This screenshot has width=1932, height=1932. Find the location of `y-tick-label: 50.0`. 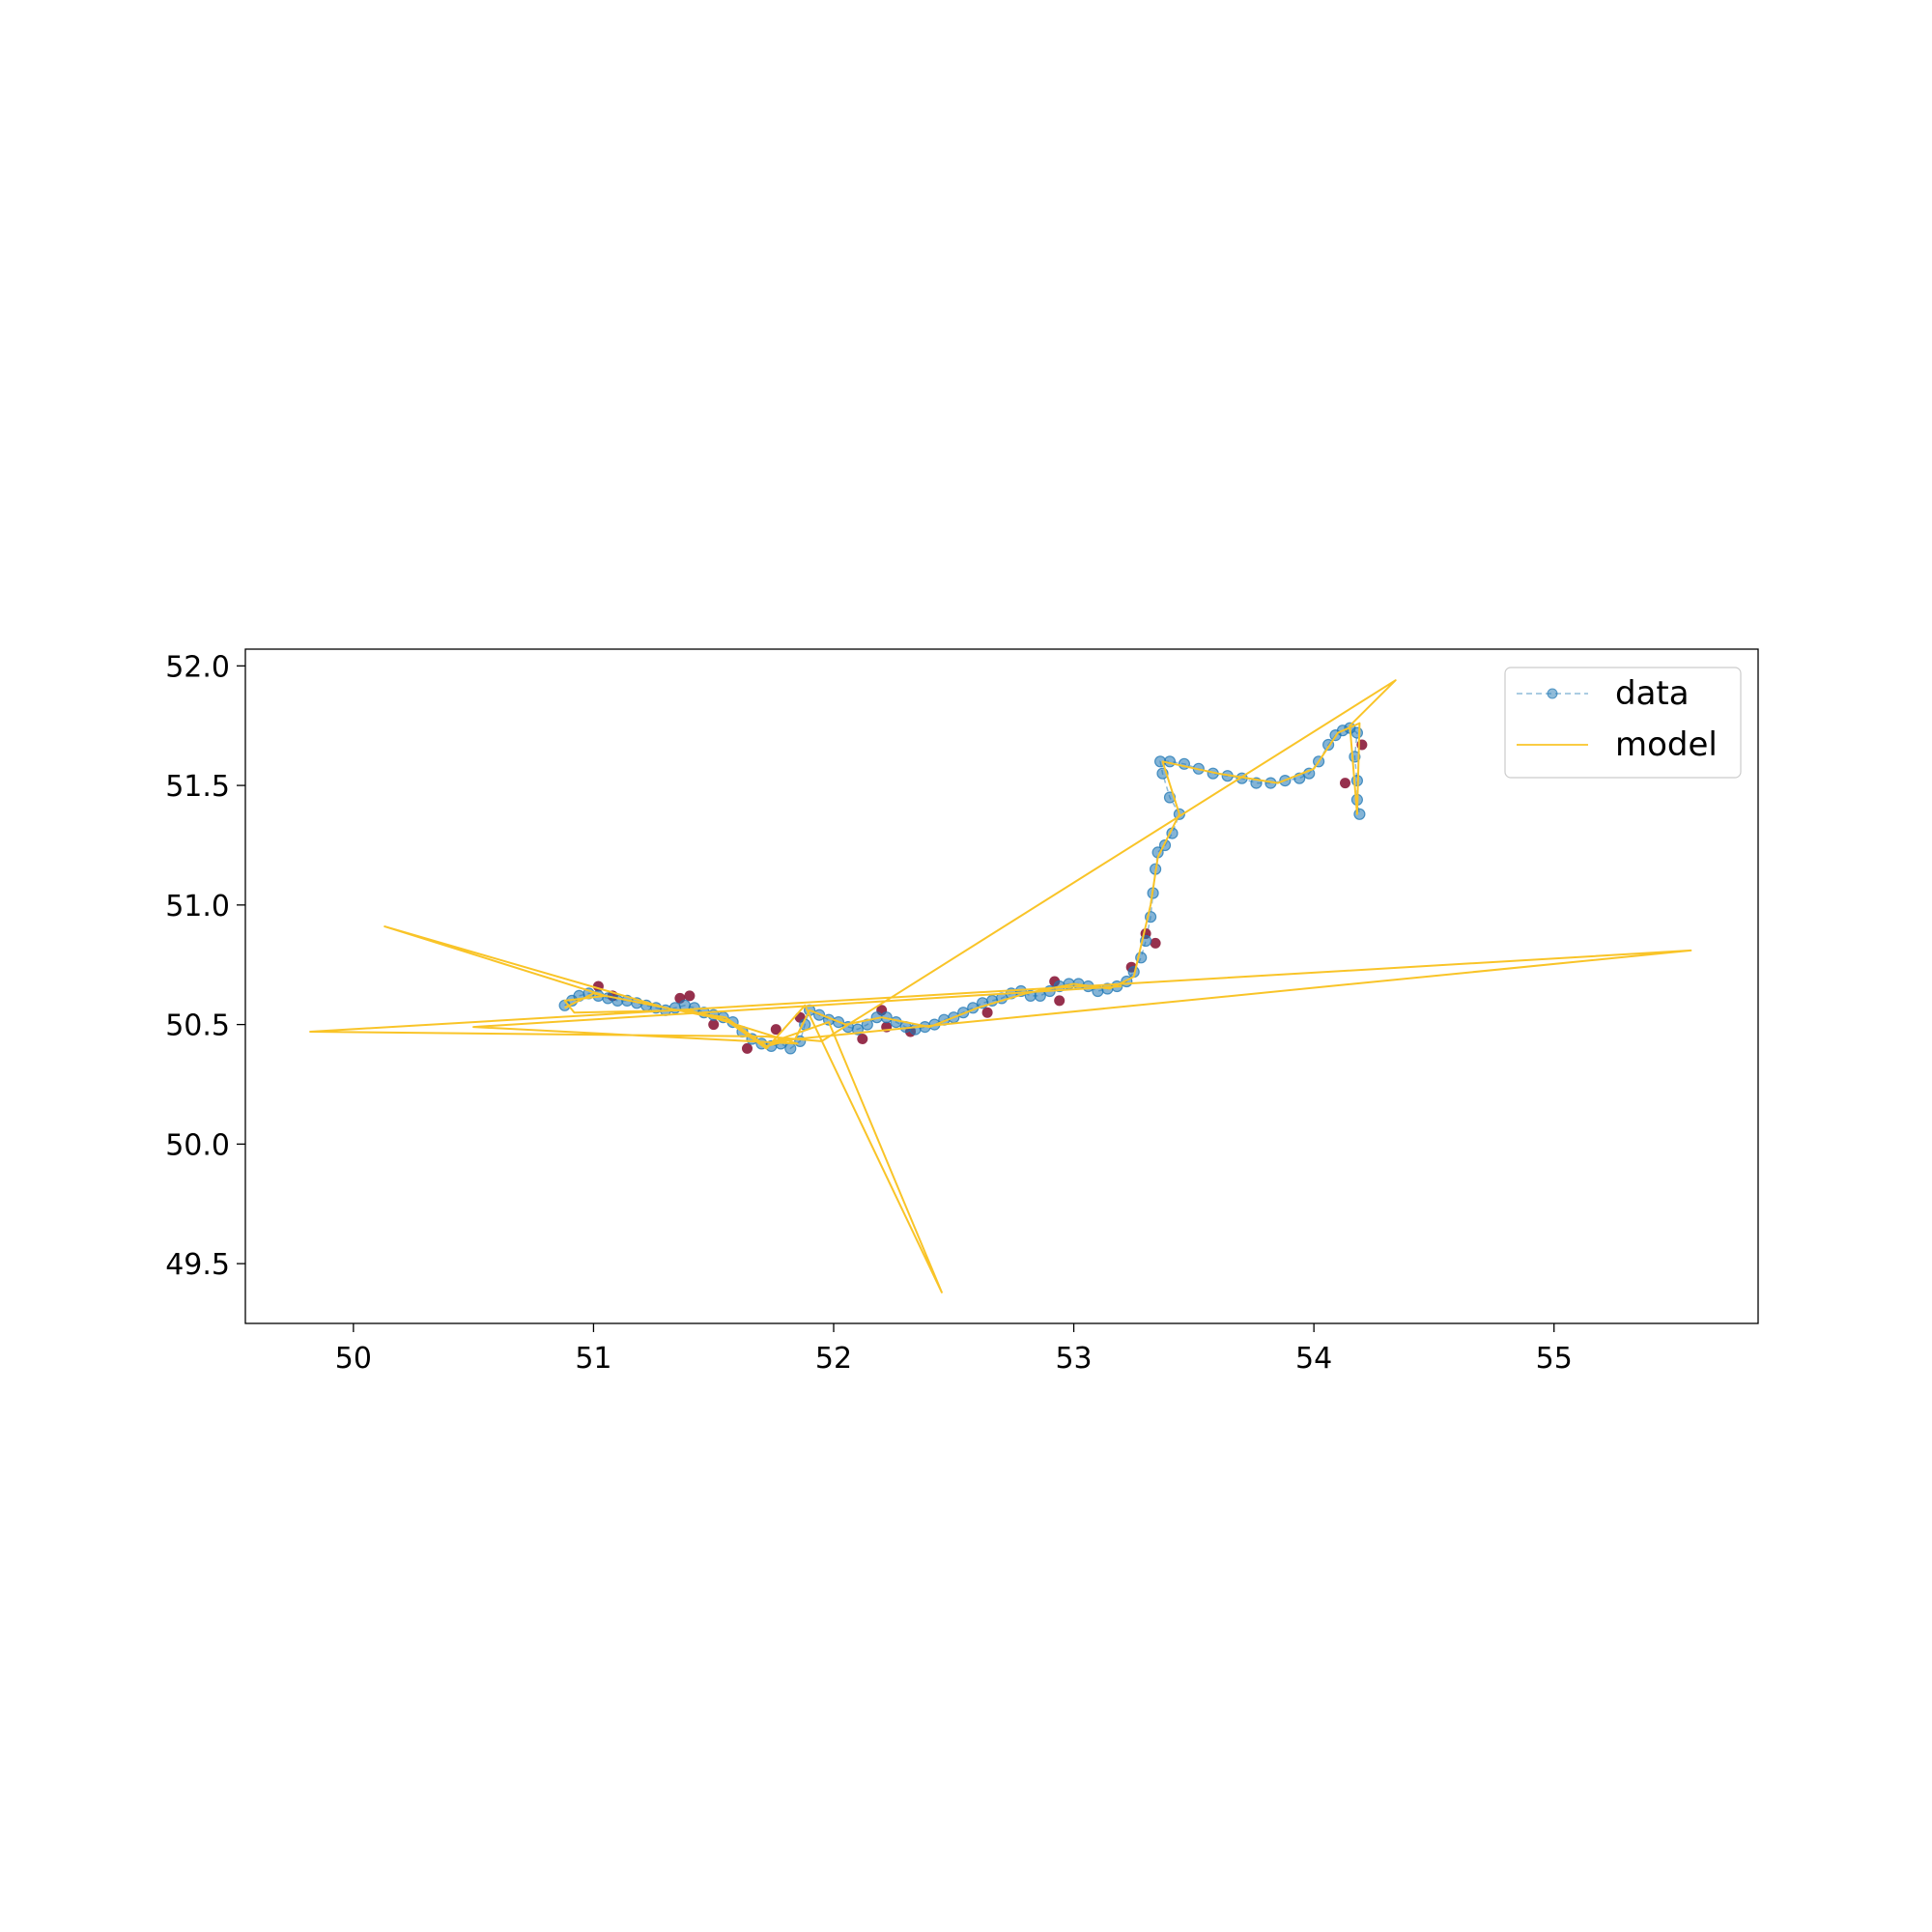

y-tick-label: 50.0 is located at coordinates (197, 1145).